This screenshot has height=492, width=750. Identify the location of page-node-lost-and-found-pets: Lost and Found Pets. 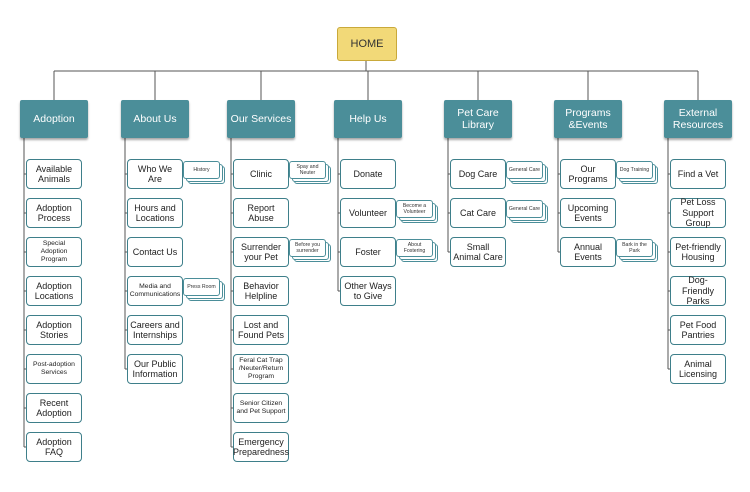
(261, 330).